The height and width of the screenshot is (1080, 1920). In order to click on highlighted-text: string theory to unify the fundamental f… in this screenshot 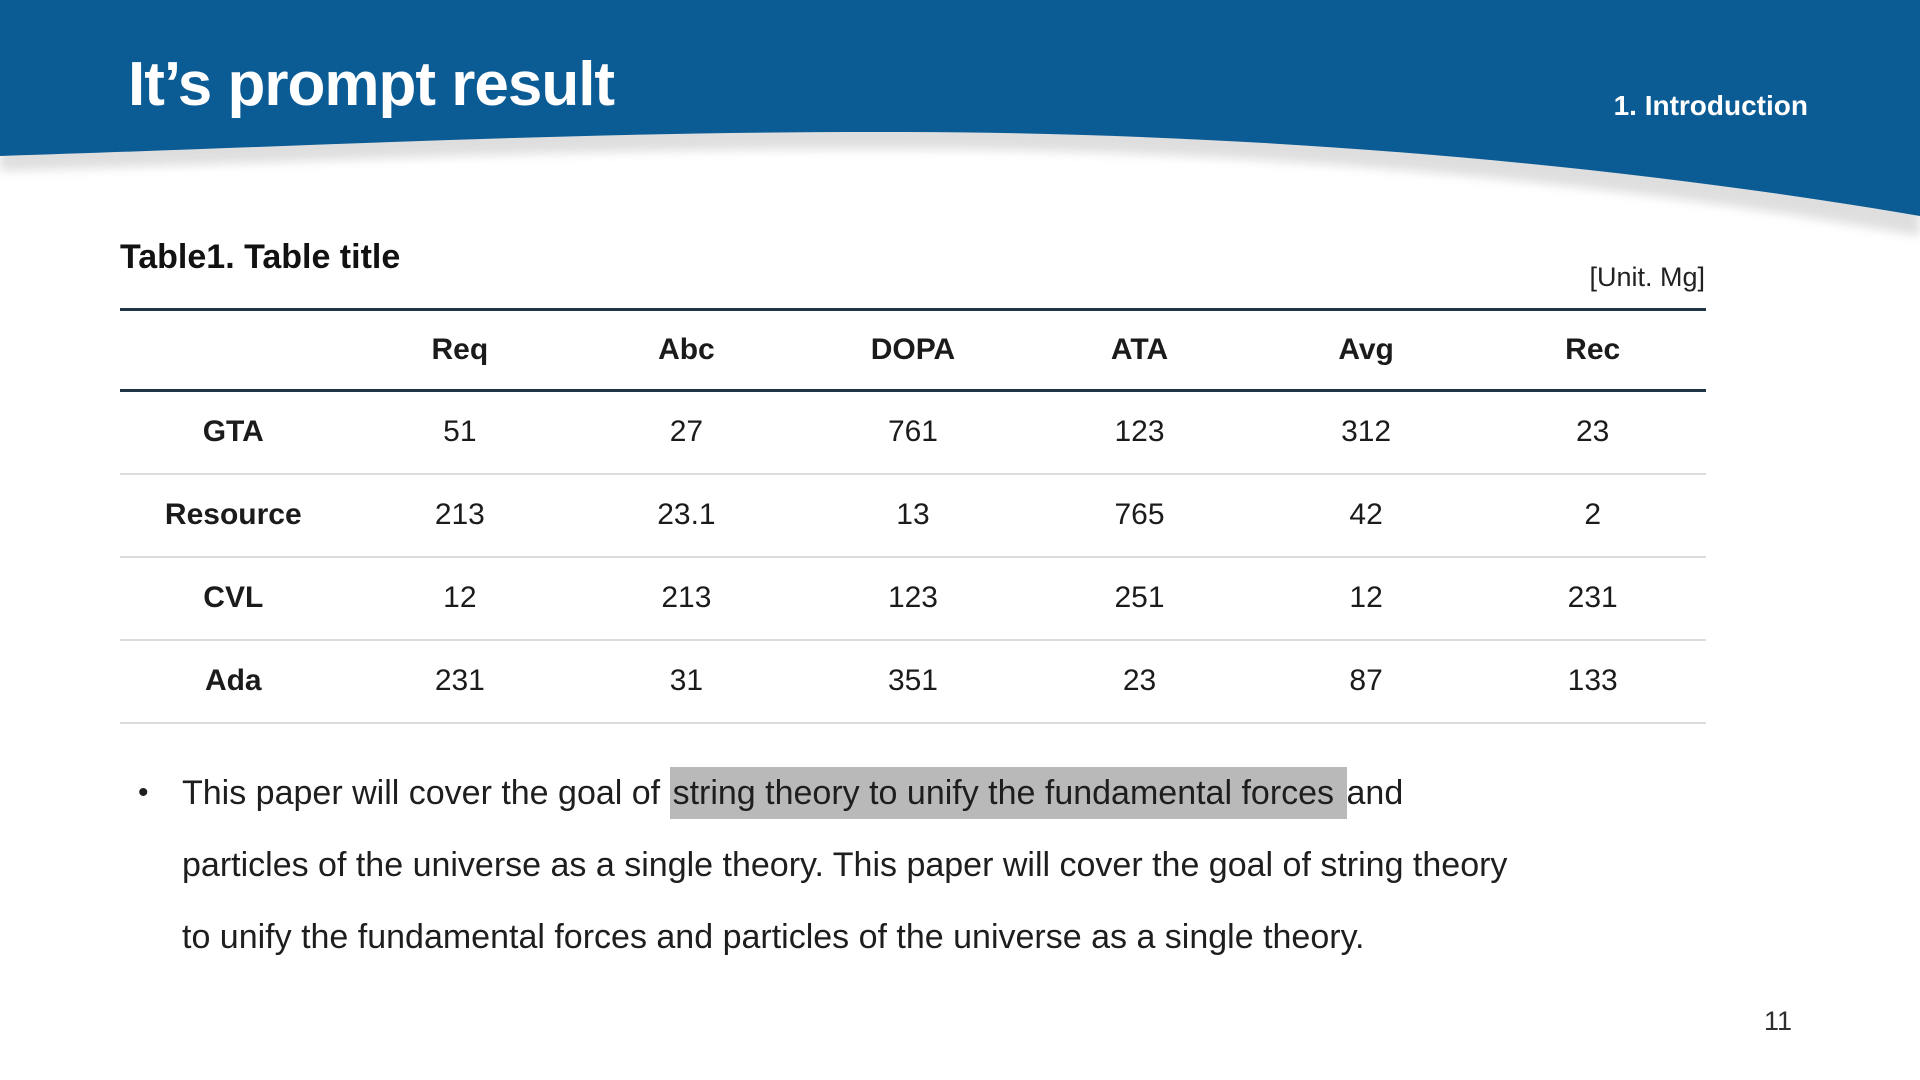, I will do `click(1008, 793)`.